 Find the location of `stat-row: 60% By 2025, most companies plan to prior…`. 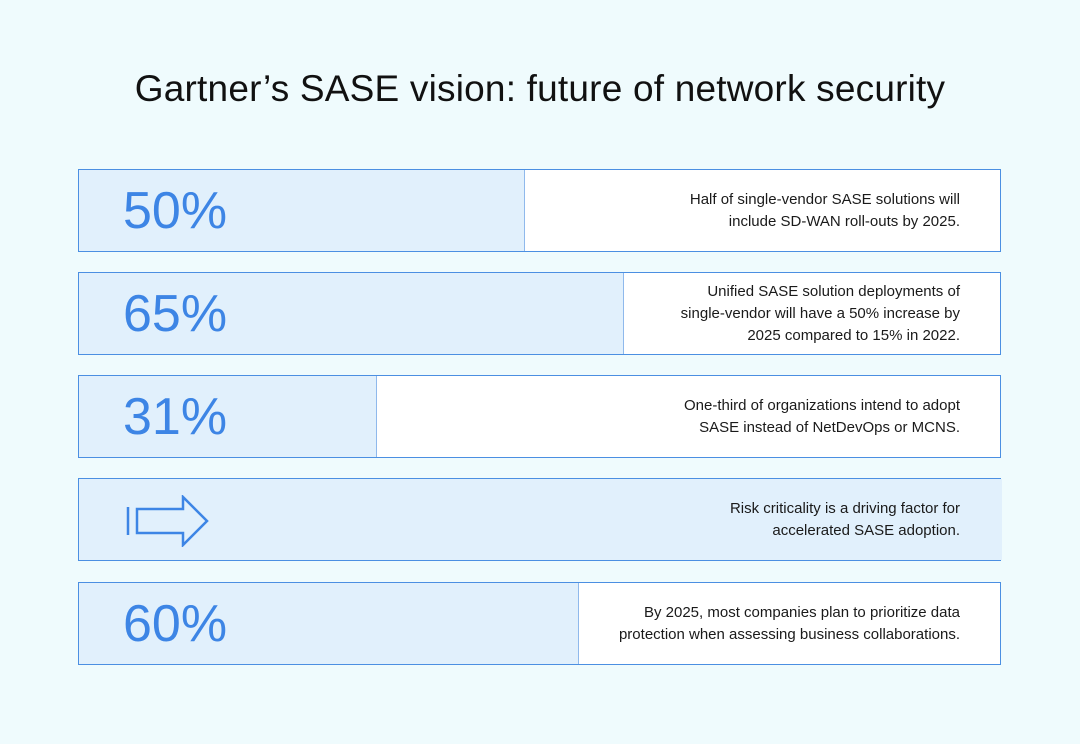

stat-row: 60% By 2025, most companies plan to prior… is located at coordinates (539, 623).